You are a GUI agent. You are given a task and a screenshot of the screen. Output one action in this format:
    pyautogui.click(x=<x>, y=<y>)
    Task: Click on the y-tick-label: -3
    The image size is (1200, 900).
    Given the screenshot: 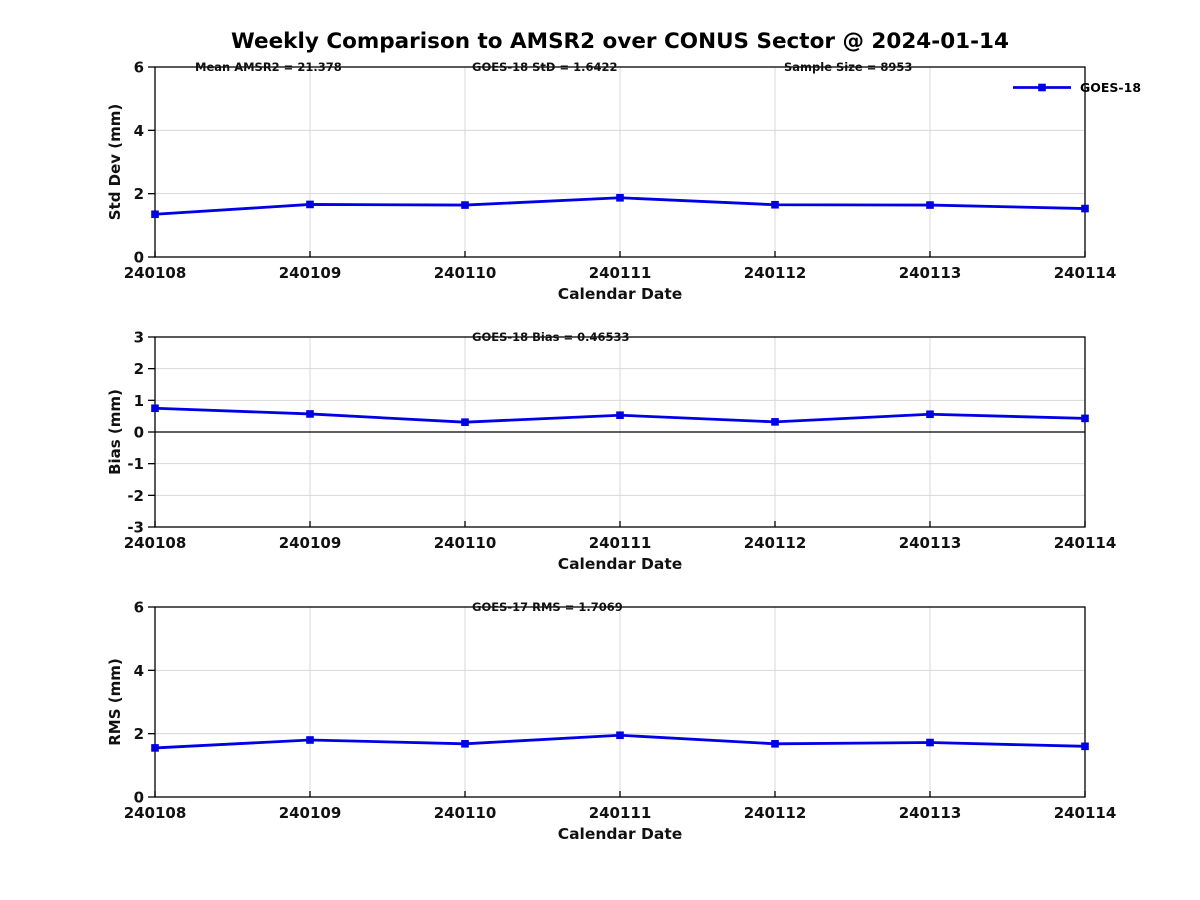 What is the action you would take?
    pyautogui.click(x=135, y=528)
    